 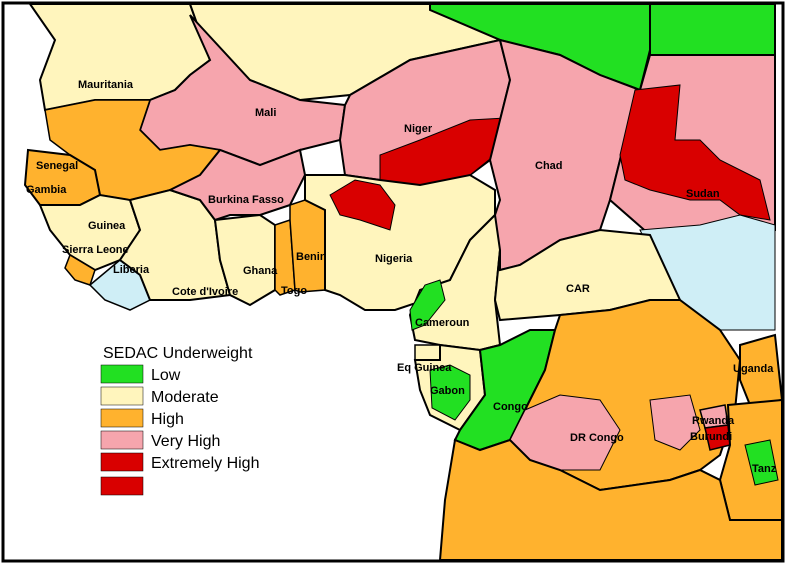 What do you see at coordinates (260, 271) in the screenshot?
I see `label-ghana: Ghana` at bounding box center [260, 271].